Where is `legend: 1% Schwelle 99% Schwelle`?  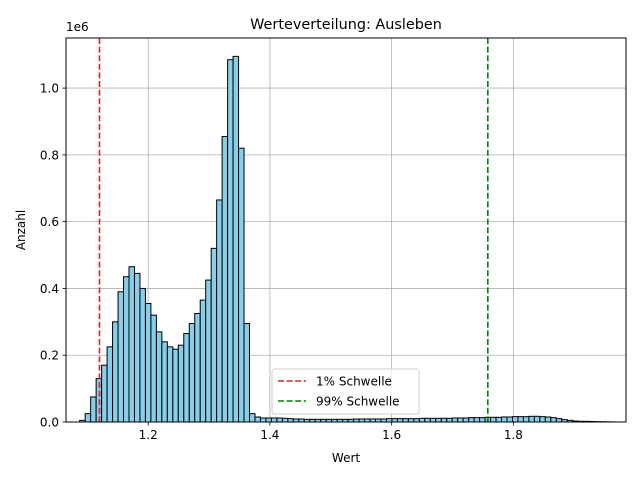
legend: 1% Schwelle 99% Schwelle is located at coordinates (345, 391).